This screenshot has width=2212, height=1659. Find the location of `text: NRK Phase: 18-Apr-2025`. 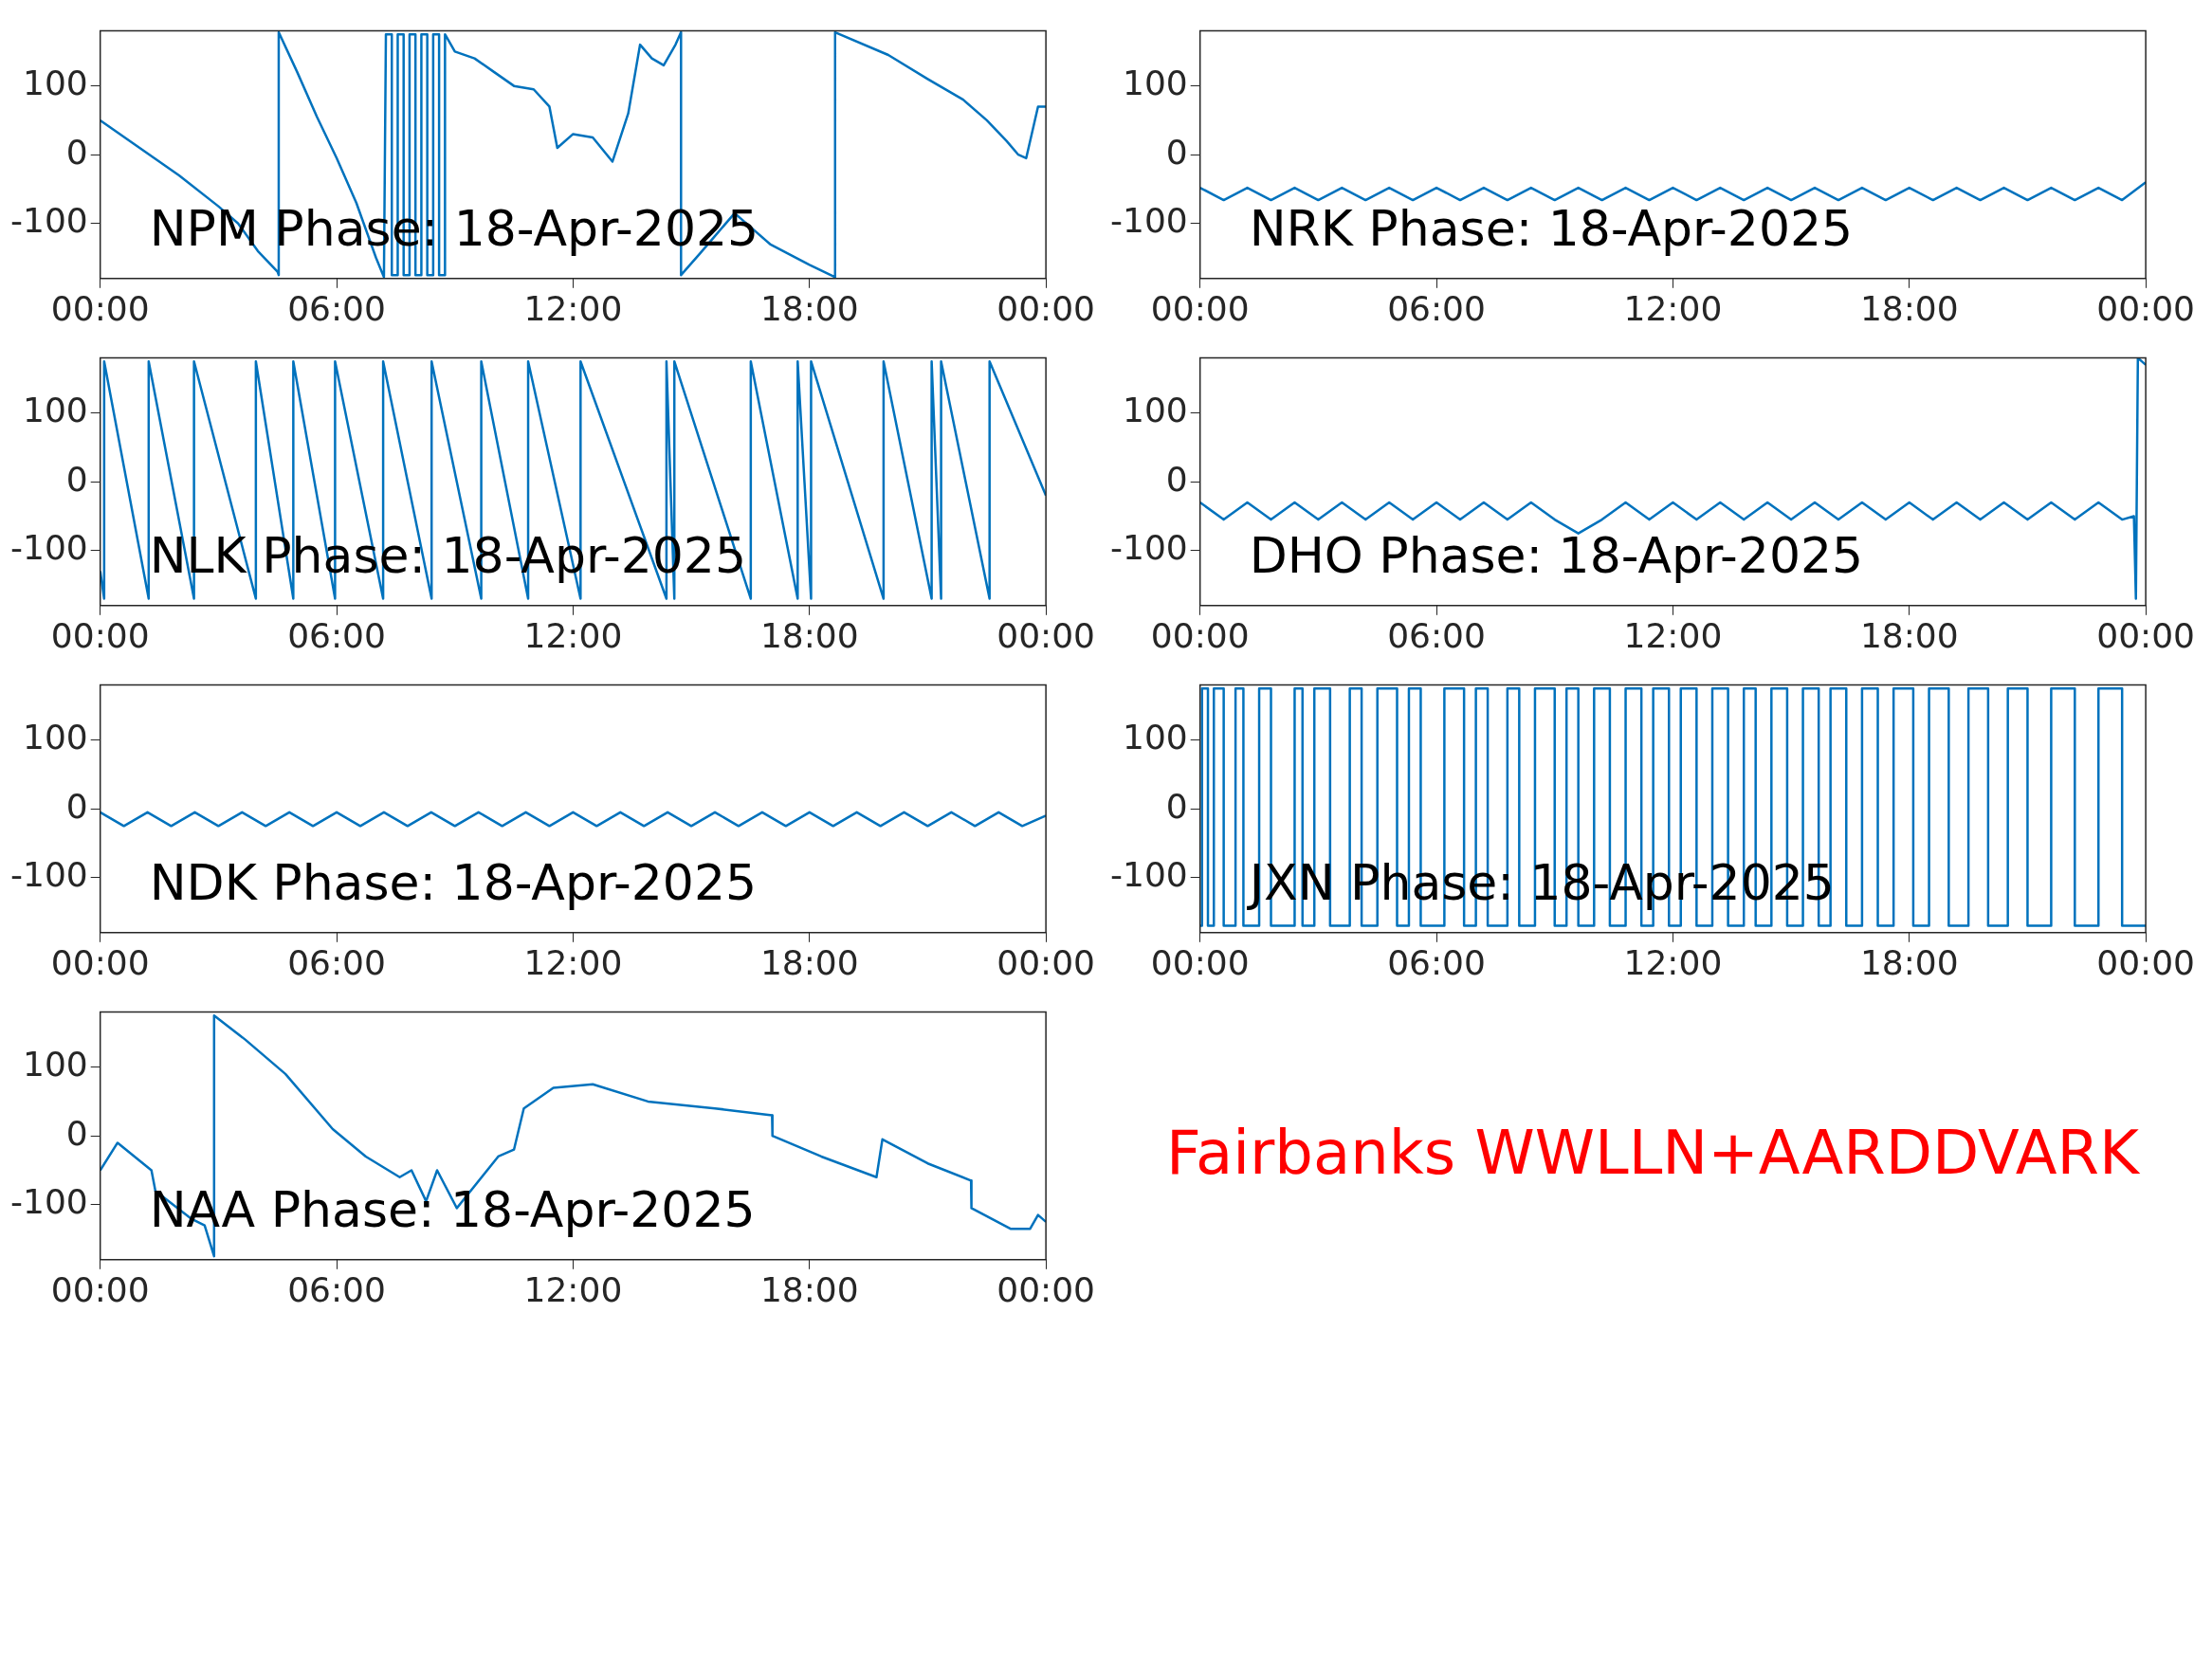

text: NRK Phase: 18-Apr-2025 is located at coordinates (1551, 229).